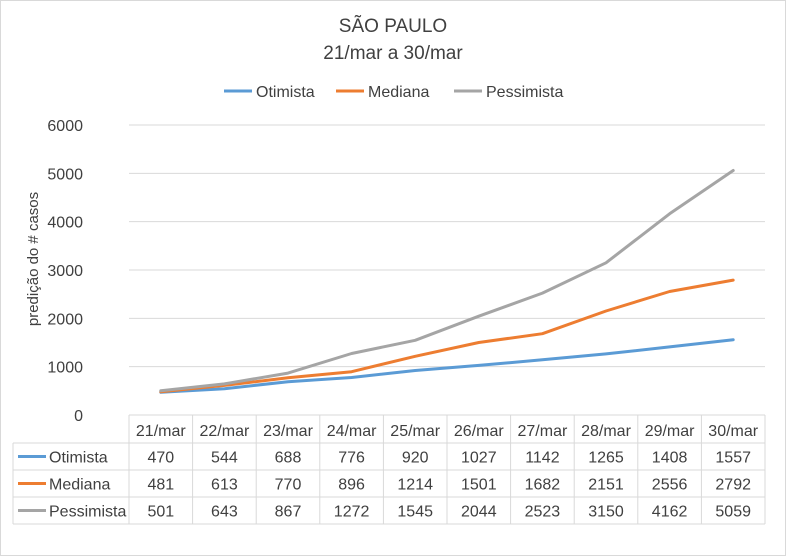  Describe the element at coordinates (542, 458) in the screenshot. I see `table-cell-value: 1142` at that location.